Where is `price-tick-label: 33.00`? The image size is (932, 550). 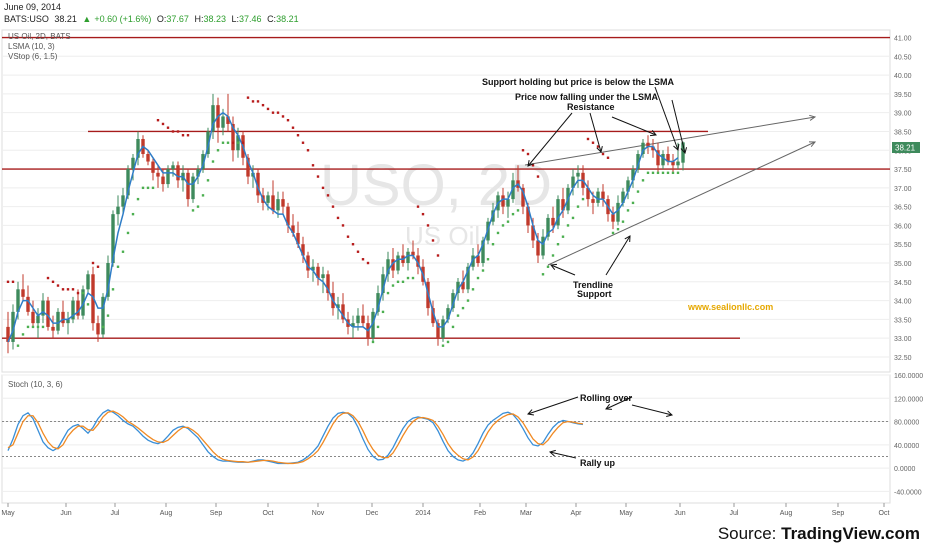
price-tick-label: 33.00 is located at coordinates (903, 339).